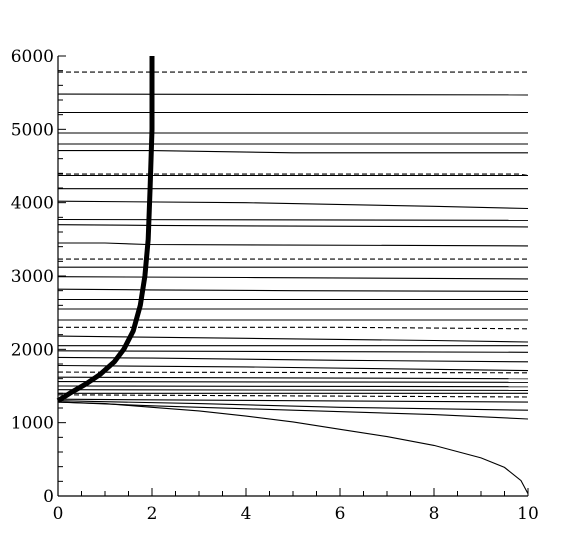  I want to click on y-tick-label: 0, so click(48, 497).